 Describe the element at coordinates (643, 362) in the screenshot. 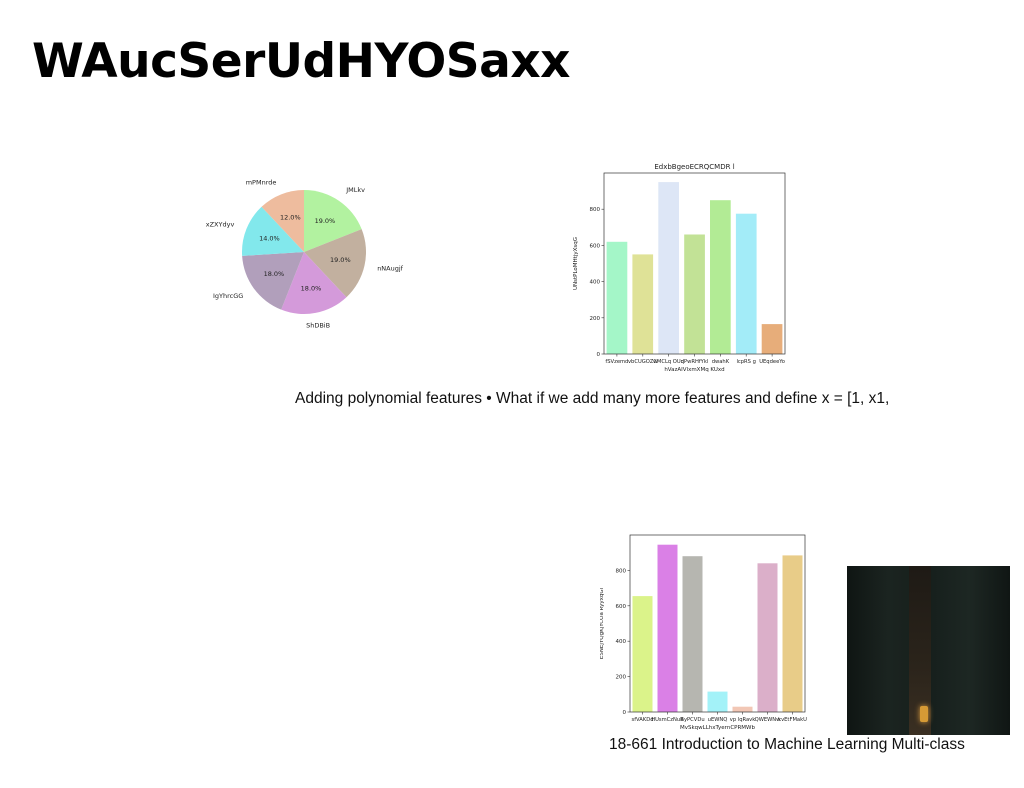

I see `x-tick-label: vbCUGOZw` at that location.